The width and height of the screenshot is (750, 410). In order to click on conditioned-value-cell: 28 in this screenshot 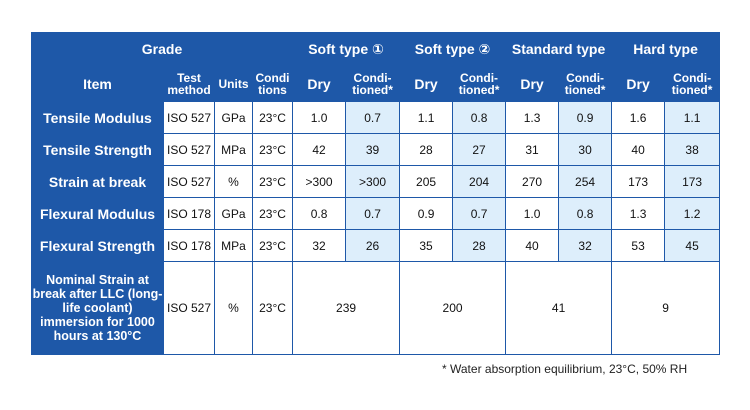, I will do `click(479, 245)`.